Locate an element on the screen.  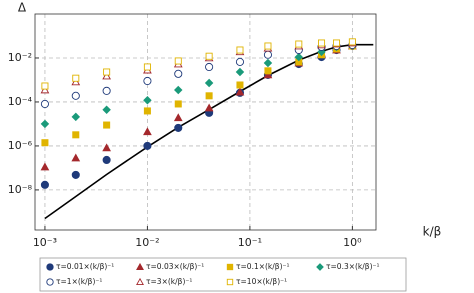
legend-label: τ=3×(k/β)⁻¹ is located at coordinates (169, 281).